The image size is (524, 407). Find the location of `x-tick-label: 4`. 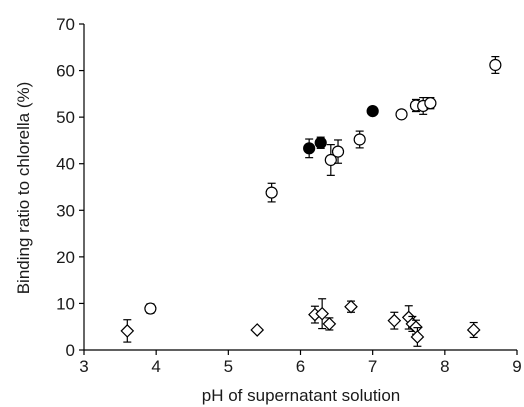

x-tick-label: 4 is located at coordinates (155, 366).